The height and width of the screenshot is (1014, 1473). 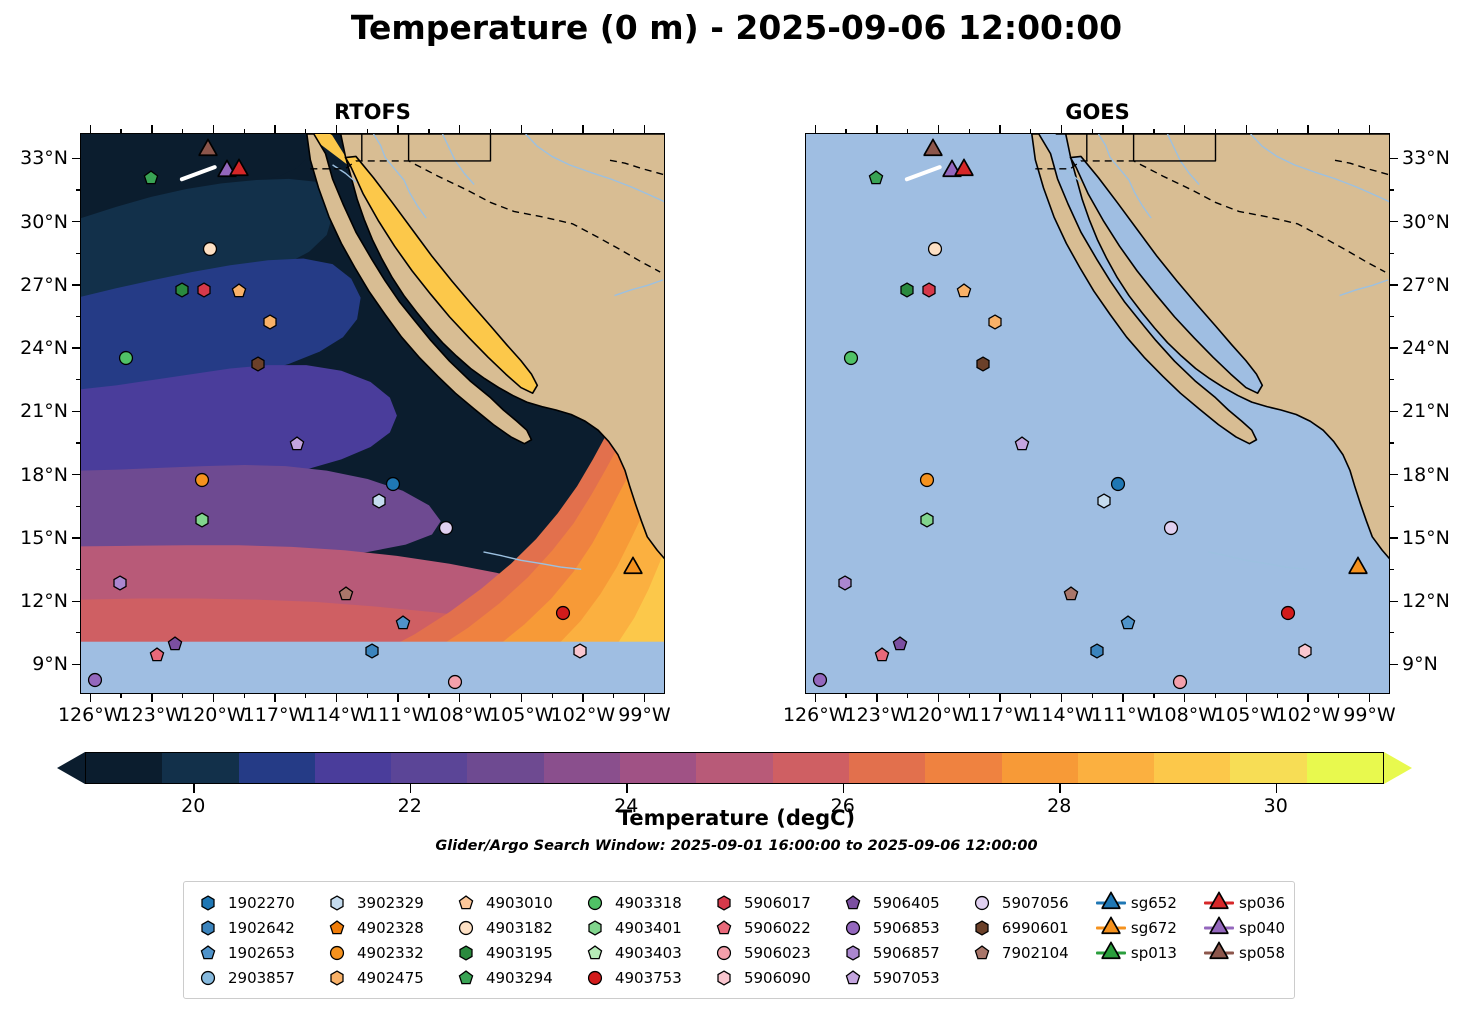 What do you see at coordinates (1244, 952) in the screenshot?
I see `legend-item-sp058: sp058` at bounding box center [1244, 952].